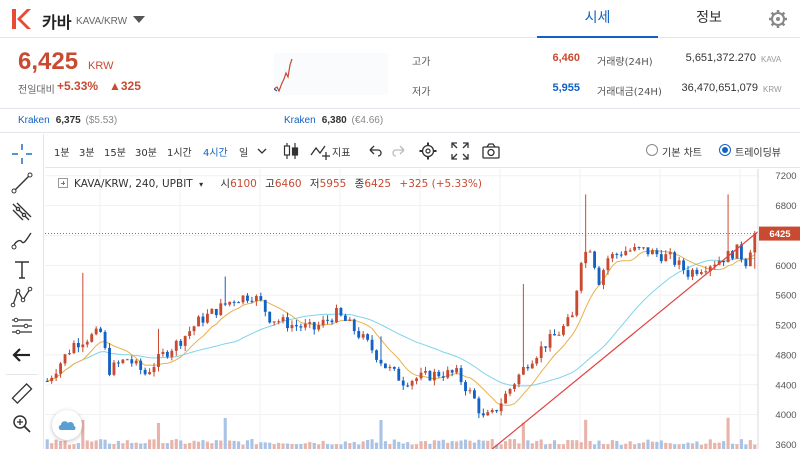 This screenshot has width=800, height=449. I want to click on add-symbol-icon, so click(63, 183).